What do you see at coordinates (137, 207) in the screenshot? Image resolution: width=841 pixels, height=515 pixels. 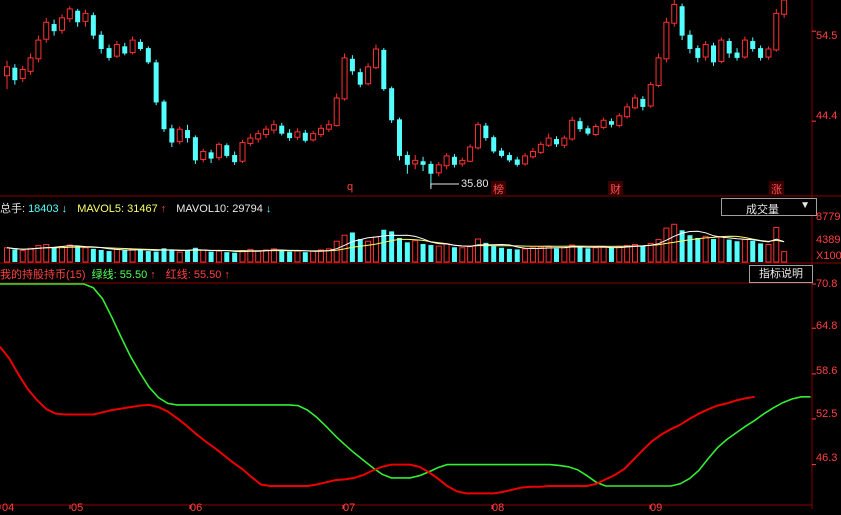 I see `volume-header: 总手: 18403 ↓ MAVOL5: 31467 ↑ MAVOL10: 29794 ↓` at bounding box center [137, 207].